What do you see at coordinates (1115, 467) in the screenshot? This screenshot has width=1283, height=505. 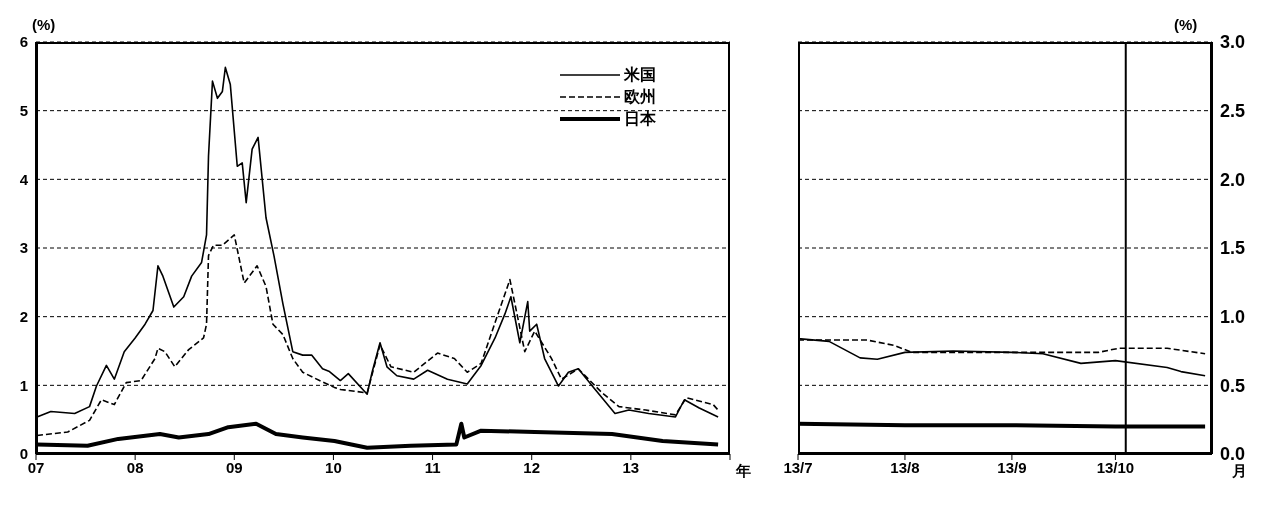 I see `x-tick-label: 13/10` at bounding box center [1115, 467].